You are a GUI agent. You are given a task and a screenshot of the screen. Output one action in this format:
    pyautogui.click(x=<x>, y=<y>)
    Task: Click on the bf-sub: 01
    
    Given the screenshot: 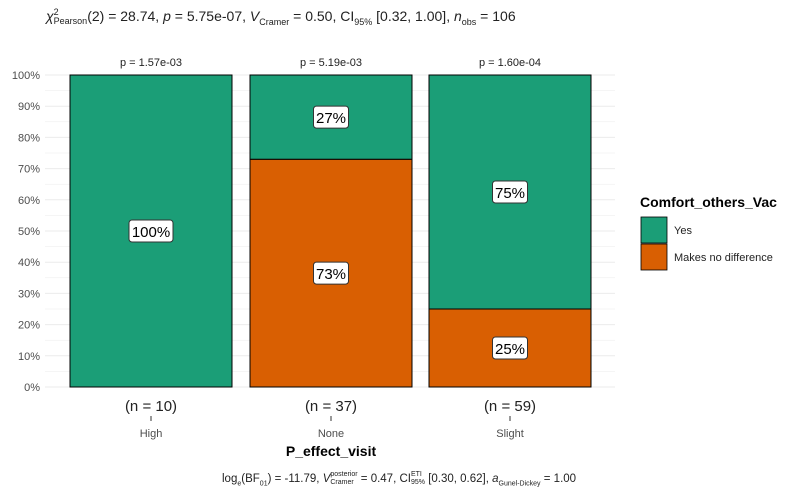 What is the action you would take?
    pyautogui.click(x=263, y=484)
    